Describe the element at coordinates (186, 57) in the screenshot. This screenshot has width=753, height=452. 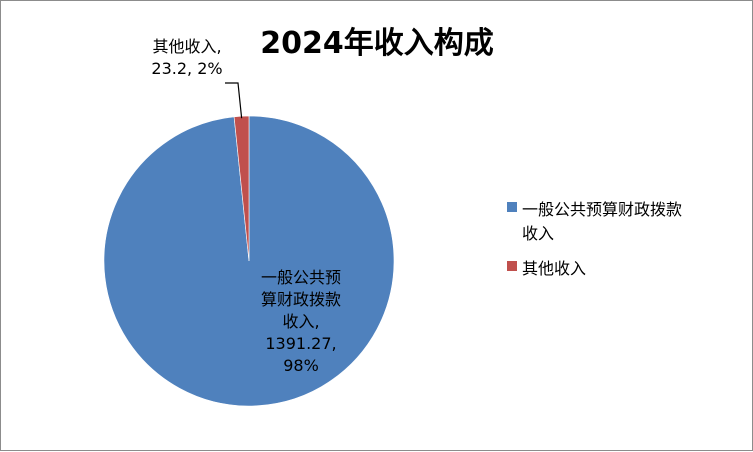
I see `data-label: 其他收入, 23.2, 2%` at that location.